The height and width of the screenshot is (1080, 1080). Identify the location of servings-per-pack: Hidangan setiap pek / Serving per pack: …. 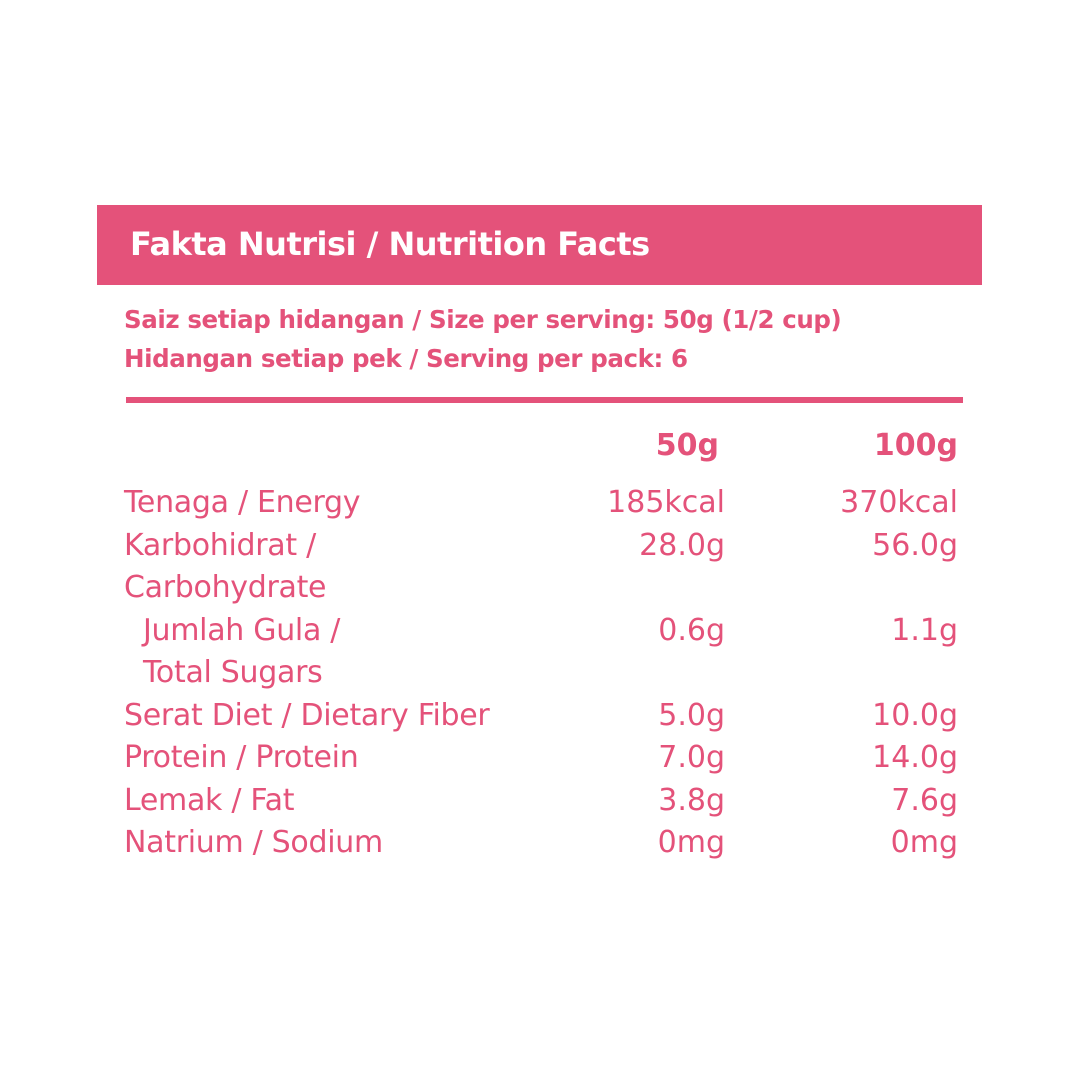
(406, 358).